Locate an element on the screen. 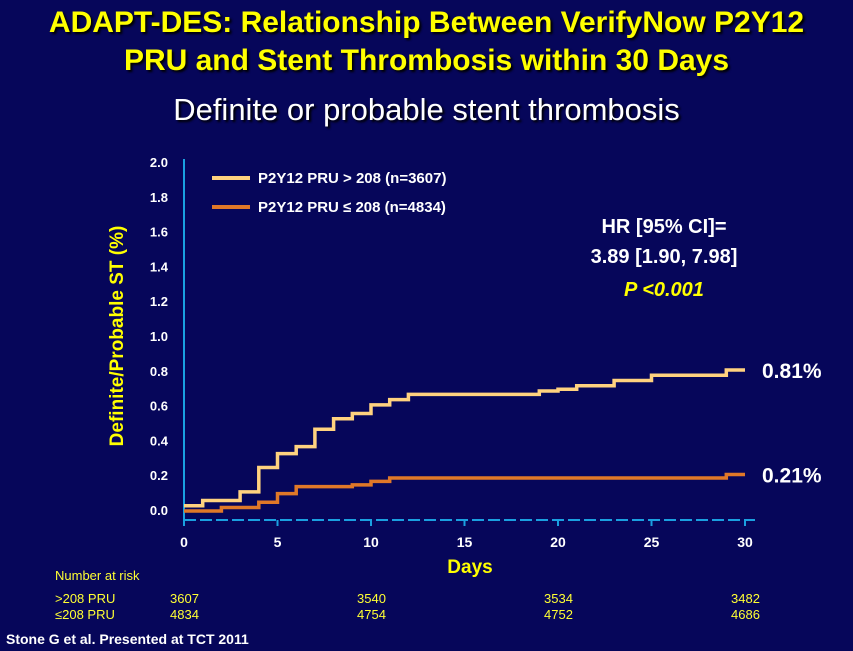 Image resolution: width=853 pixels, height=651 pixels. legend-label: P2Y12 PRU ≤ 208 (n=4834) is located at coordinates (352, 207).